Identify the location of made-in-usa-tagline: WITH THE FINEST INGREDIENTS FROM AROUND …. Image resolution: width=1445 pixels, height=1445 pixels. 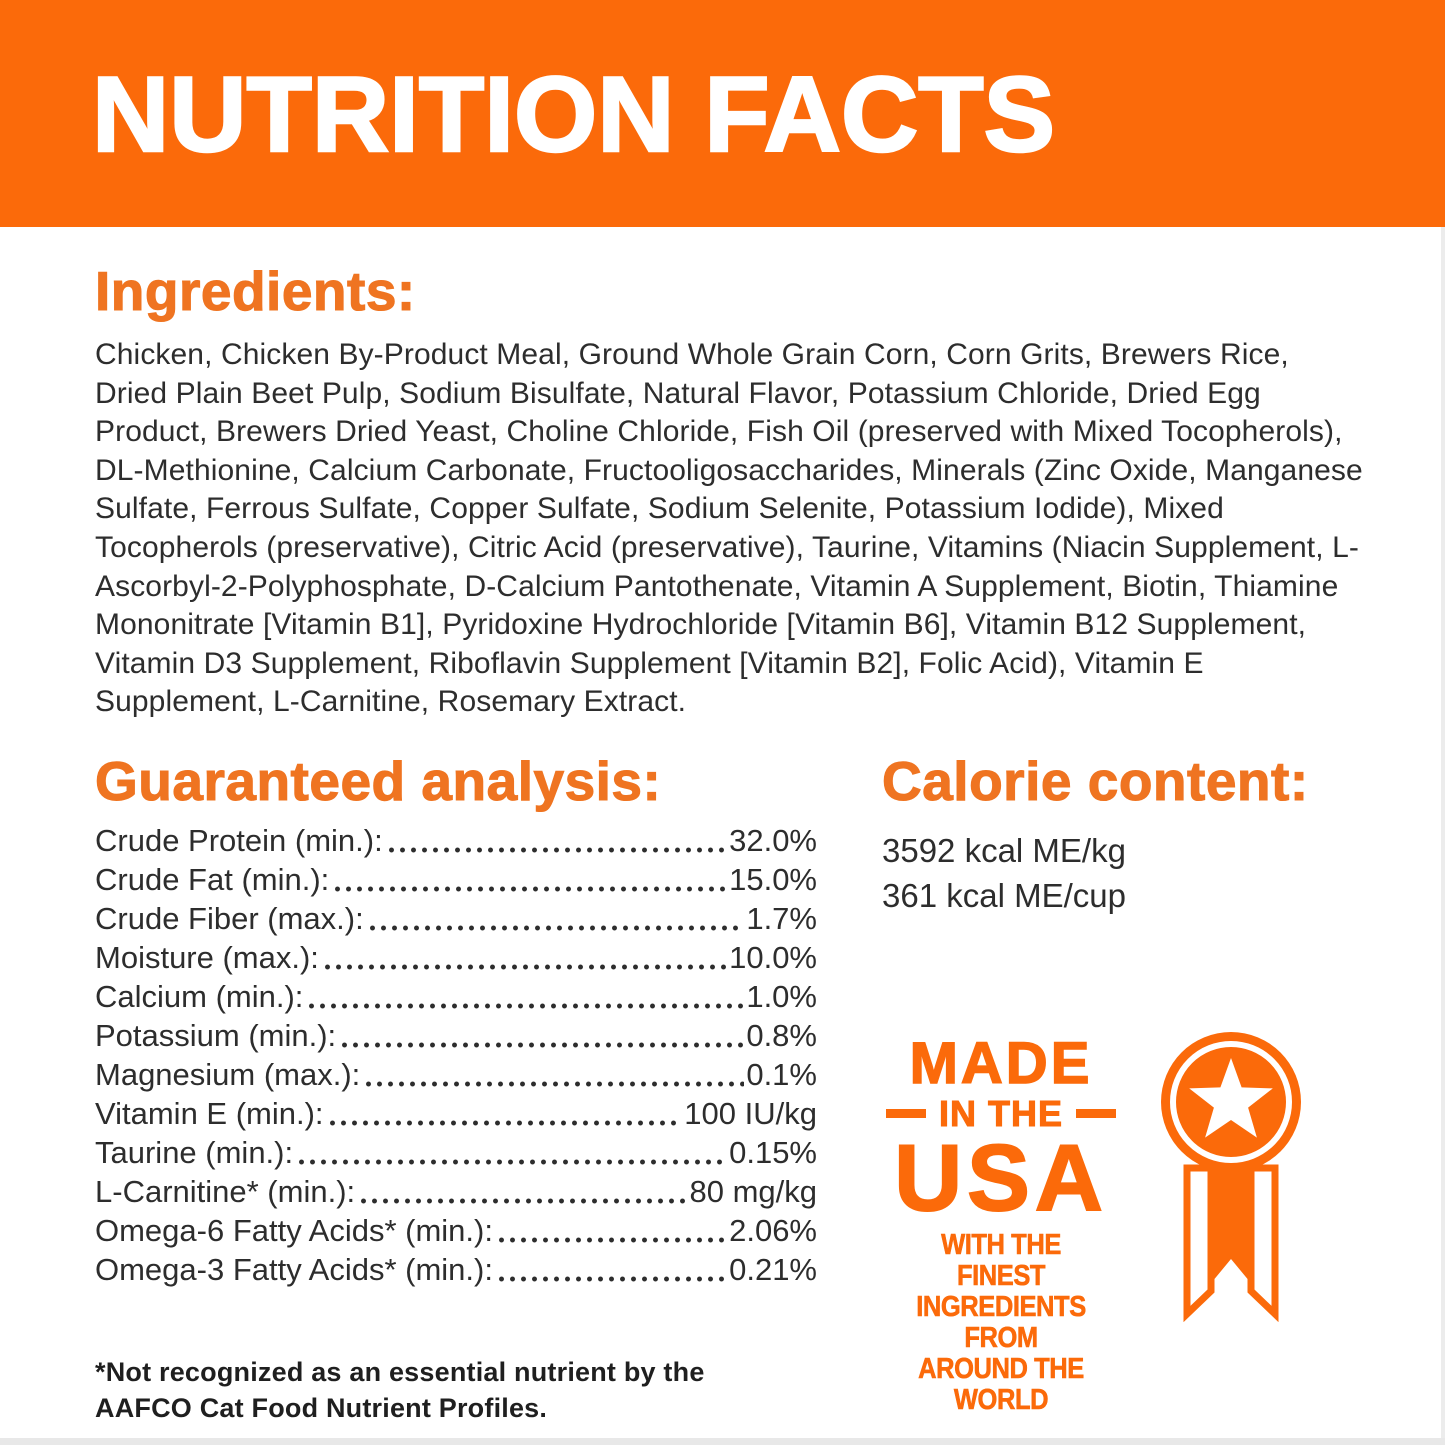
(1000, 1322).